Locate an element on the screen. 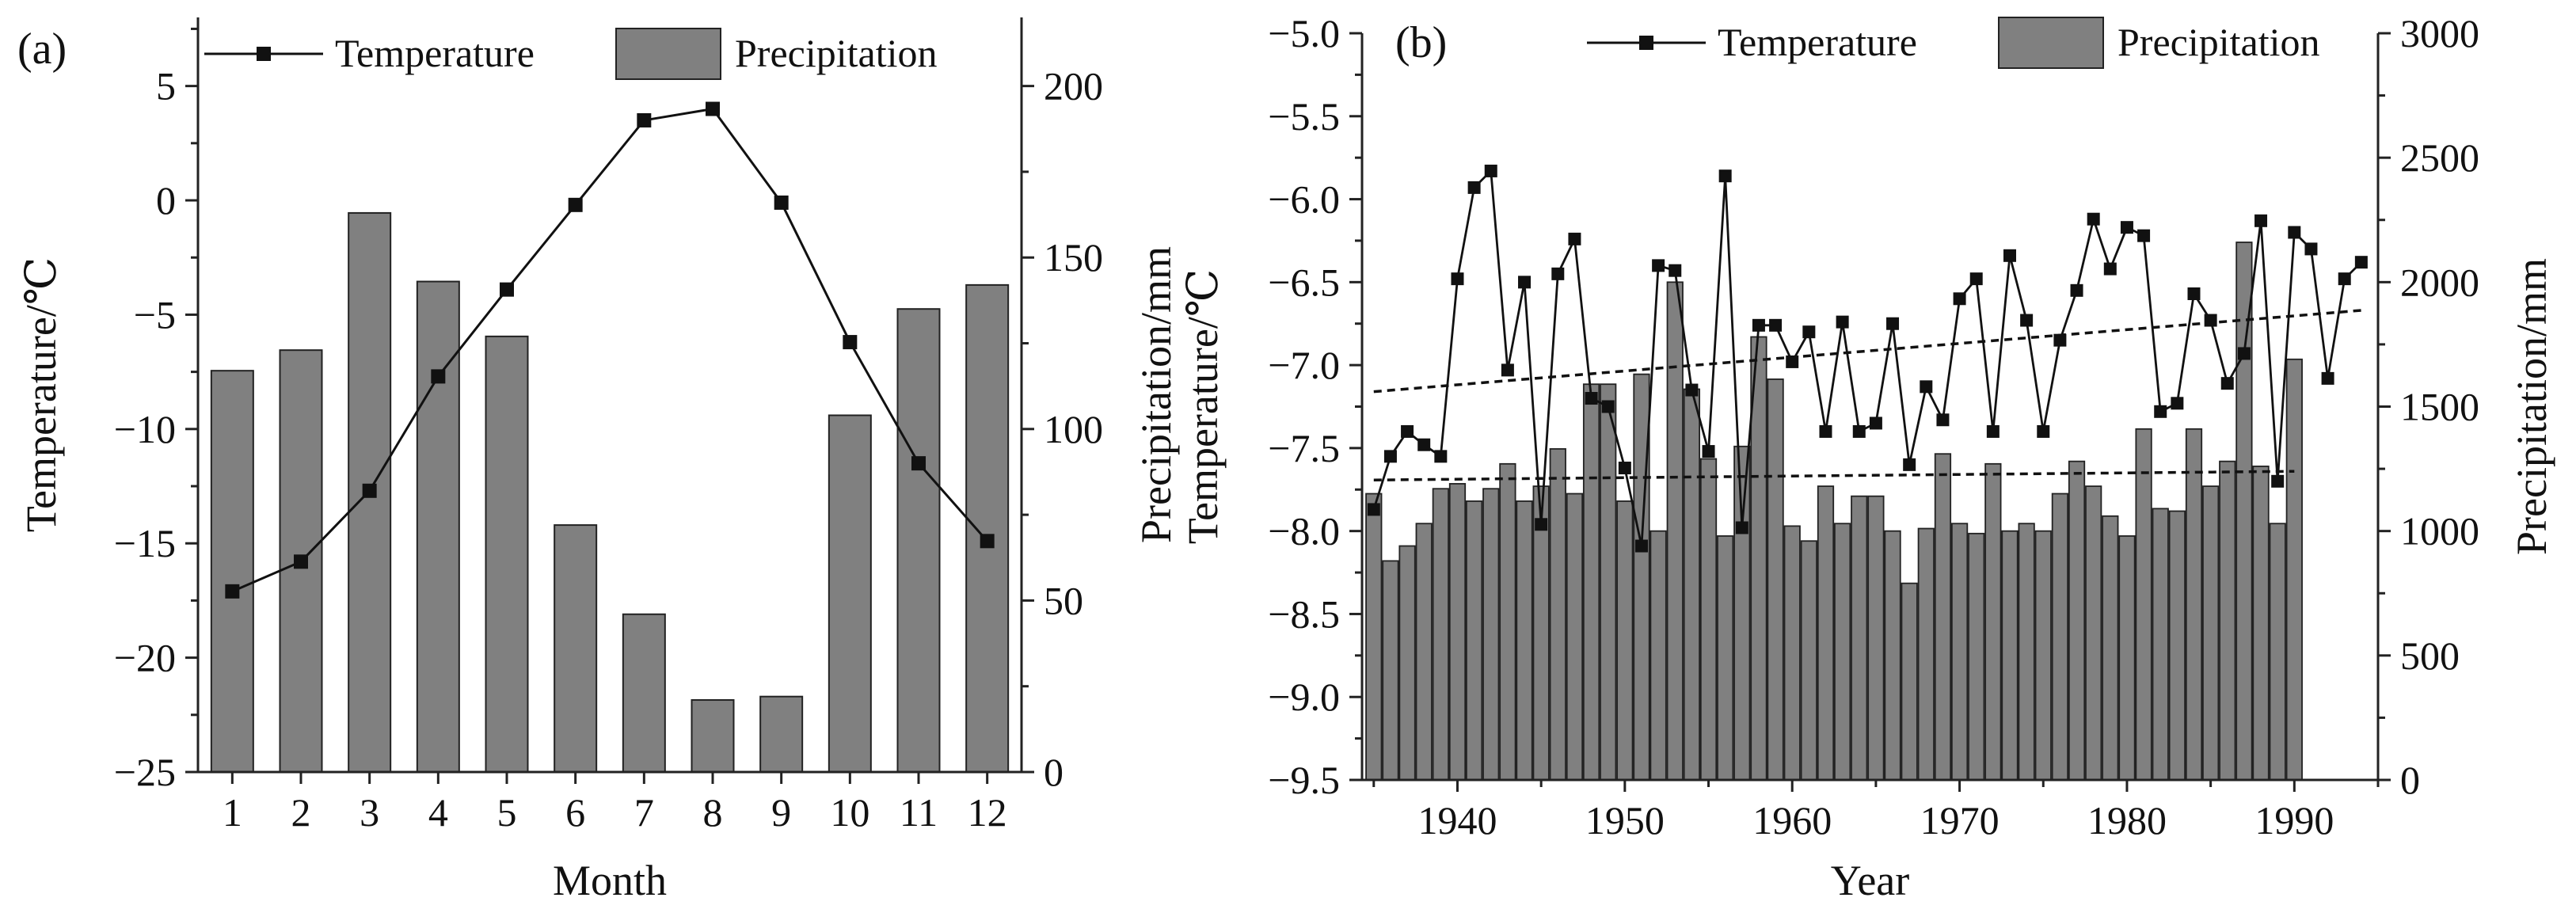 The image size is (2576, 909). right-tick-label: 1000 is located at coordinates (2439, 531).